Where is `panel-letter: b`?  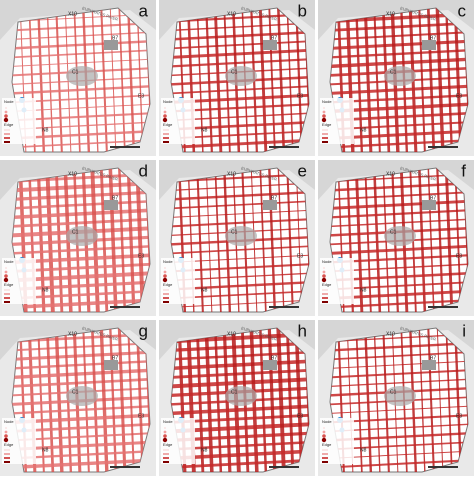 panel-letter: b is located at coordinates (302, 10).